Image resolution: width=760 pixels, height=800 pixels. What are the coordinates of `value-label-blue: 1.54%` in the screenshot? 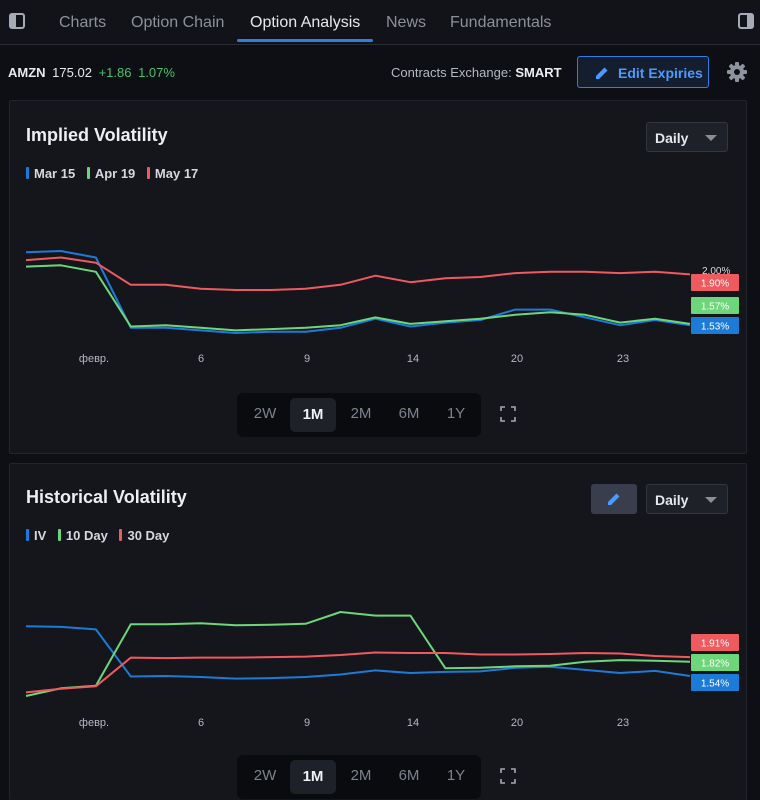 It's located at (715, 682).